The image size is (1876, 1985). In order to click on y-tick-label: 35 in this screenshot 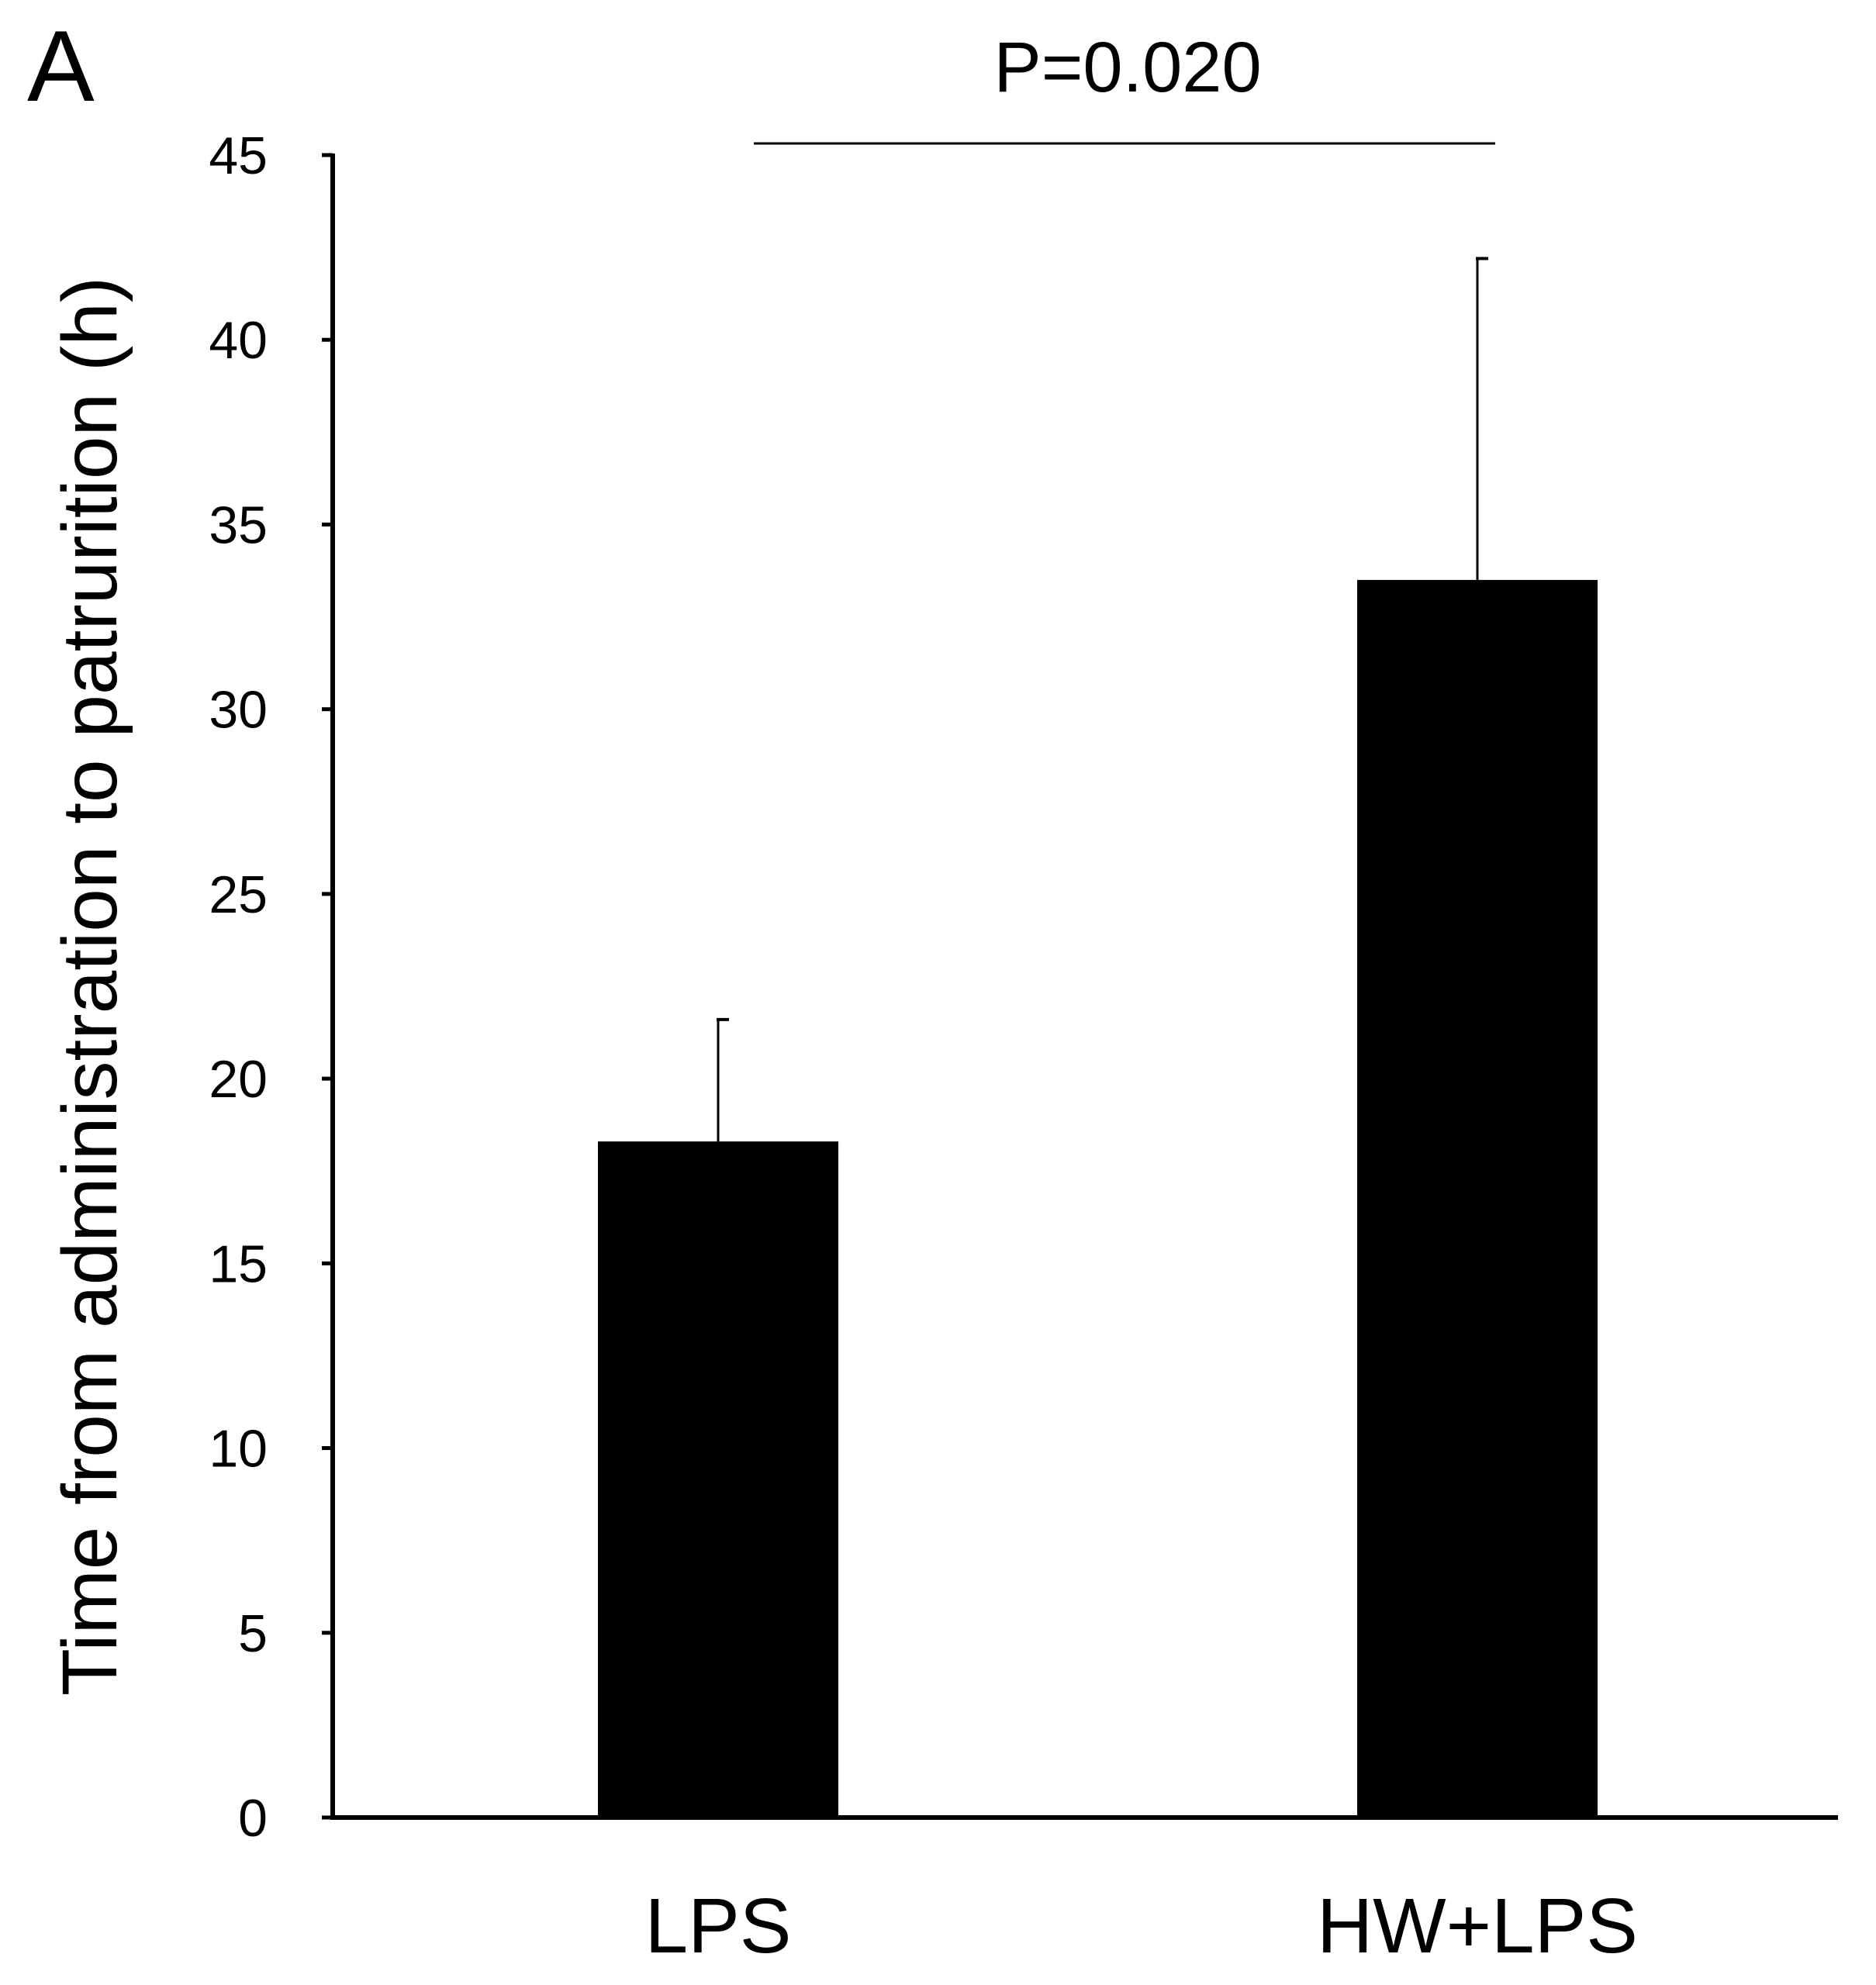, I will do `click(238, 524)`.